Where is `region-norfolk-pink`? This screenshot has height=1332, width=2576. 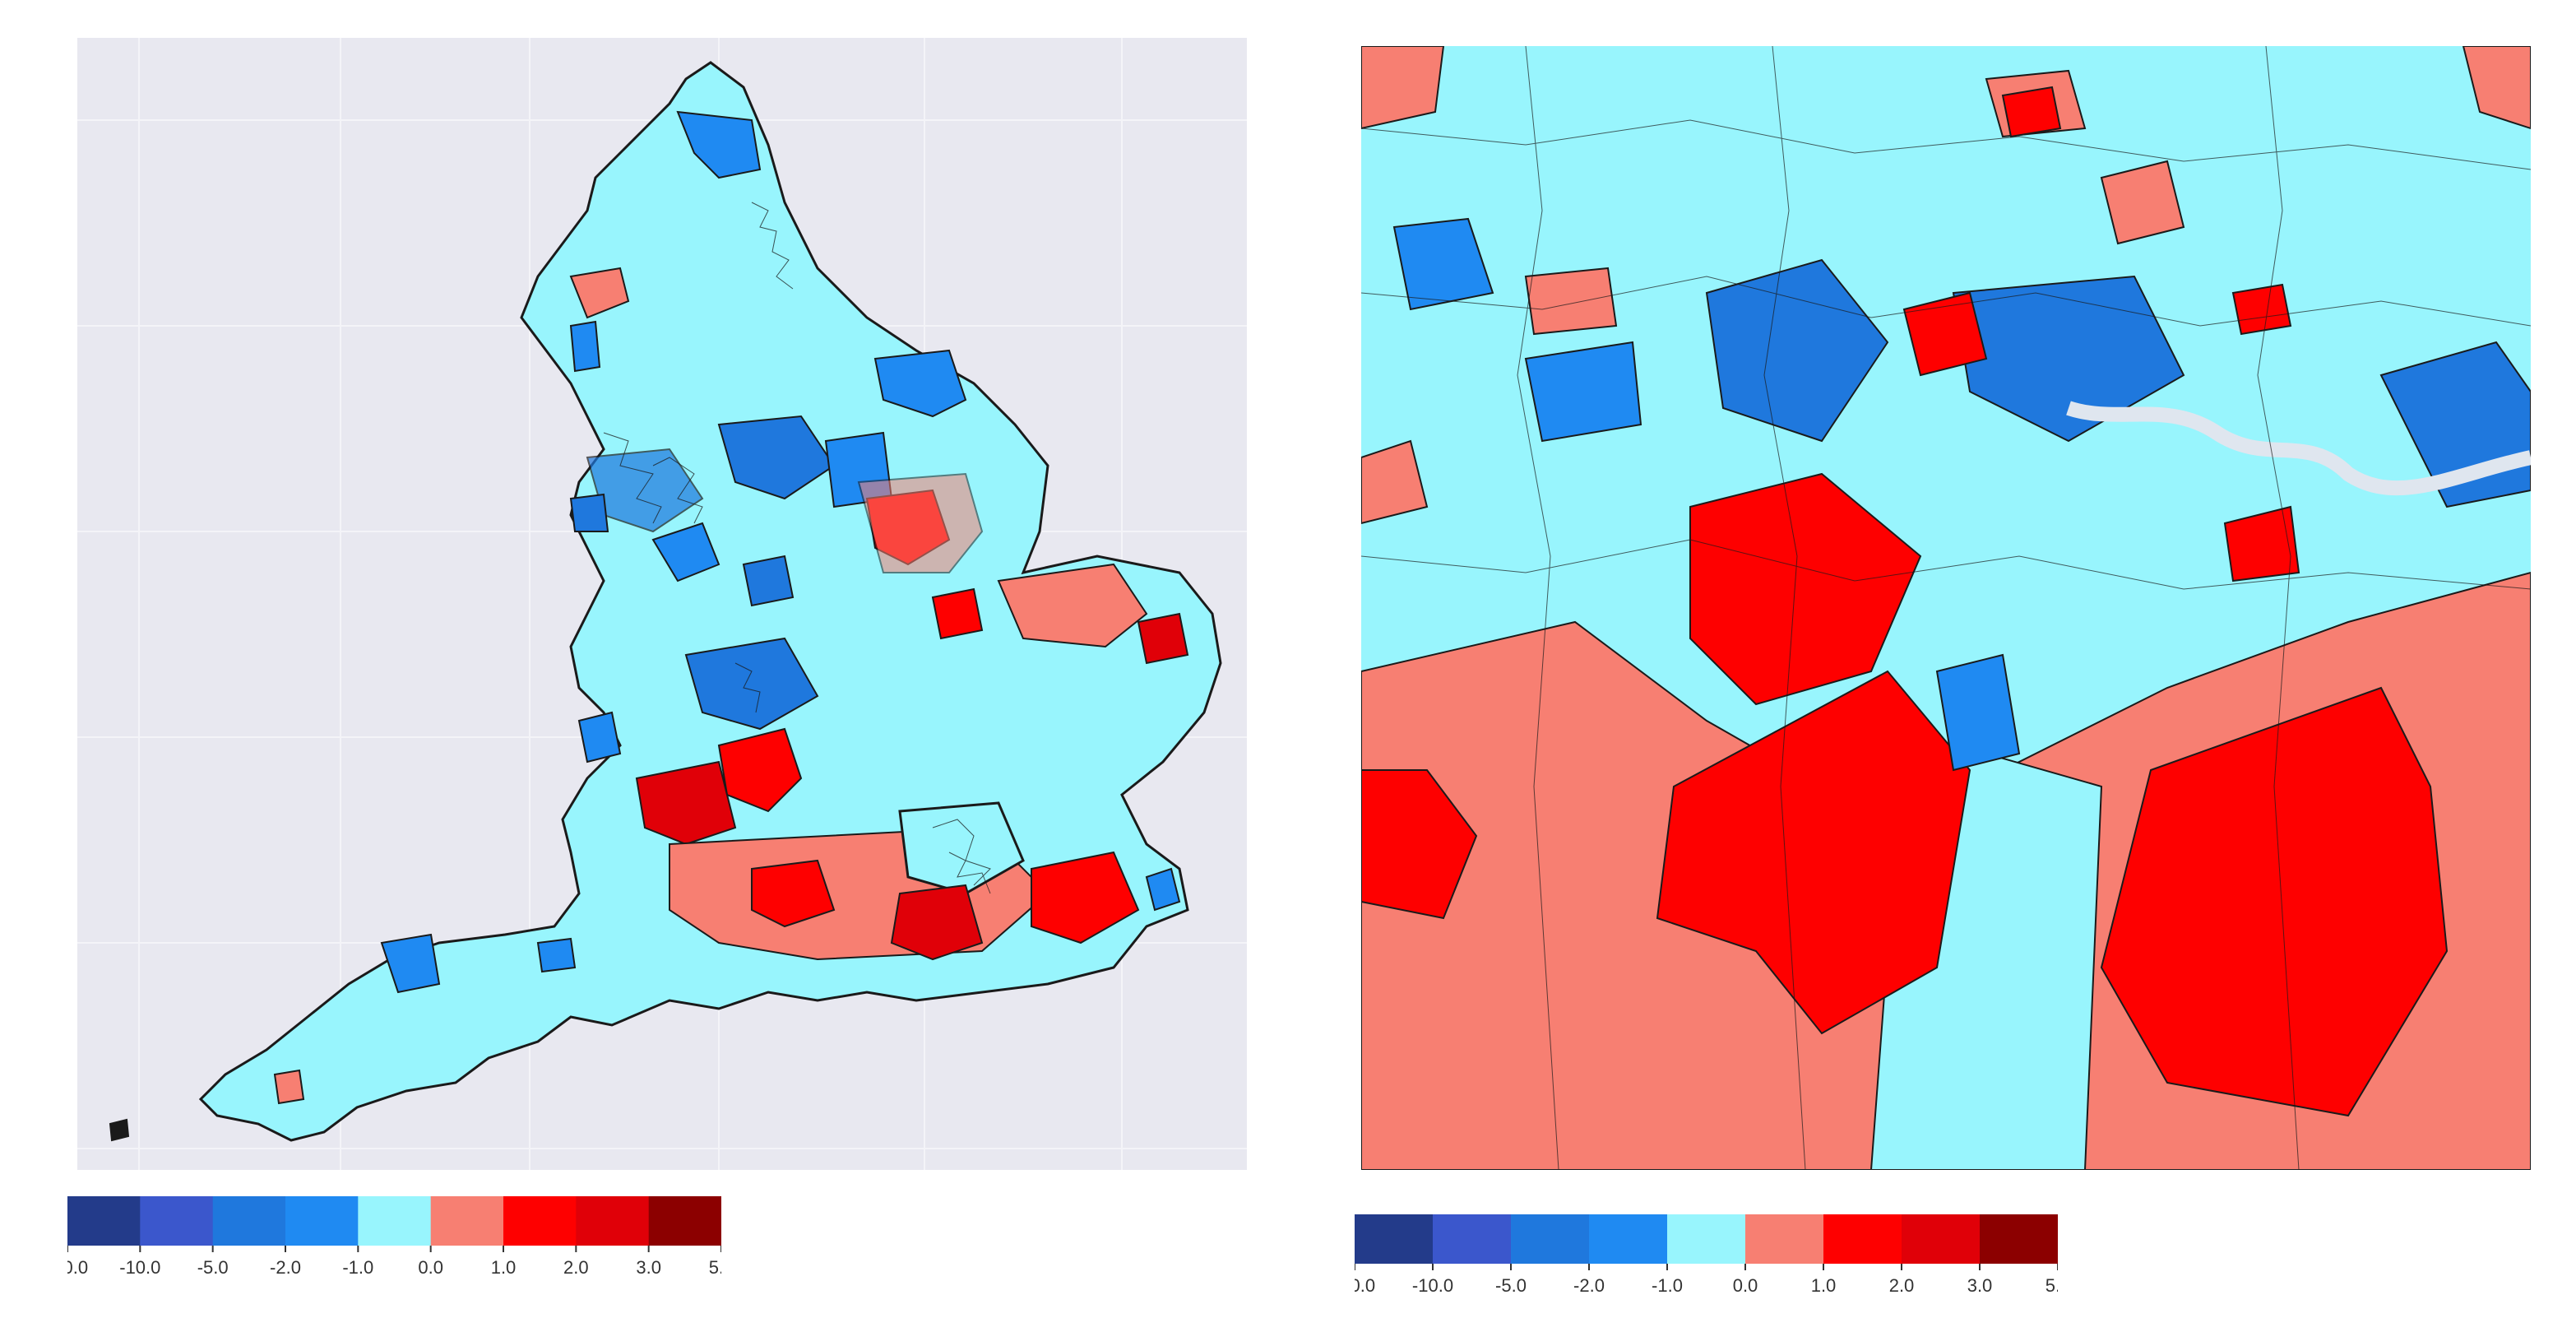
region-norfolk-pink is located at coordinates (1073, 606).